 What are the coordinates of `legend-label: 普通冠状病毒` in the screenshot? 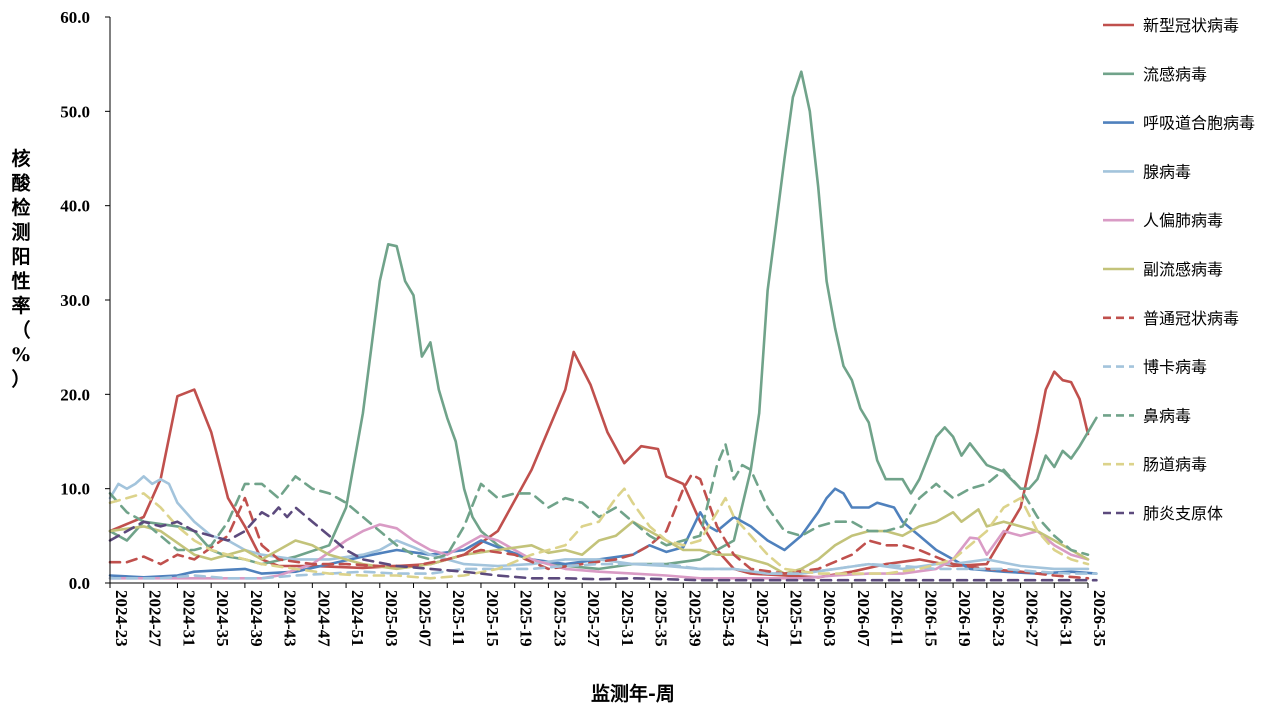 It's located at (1191, 318).